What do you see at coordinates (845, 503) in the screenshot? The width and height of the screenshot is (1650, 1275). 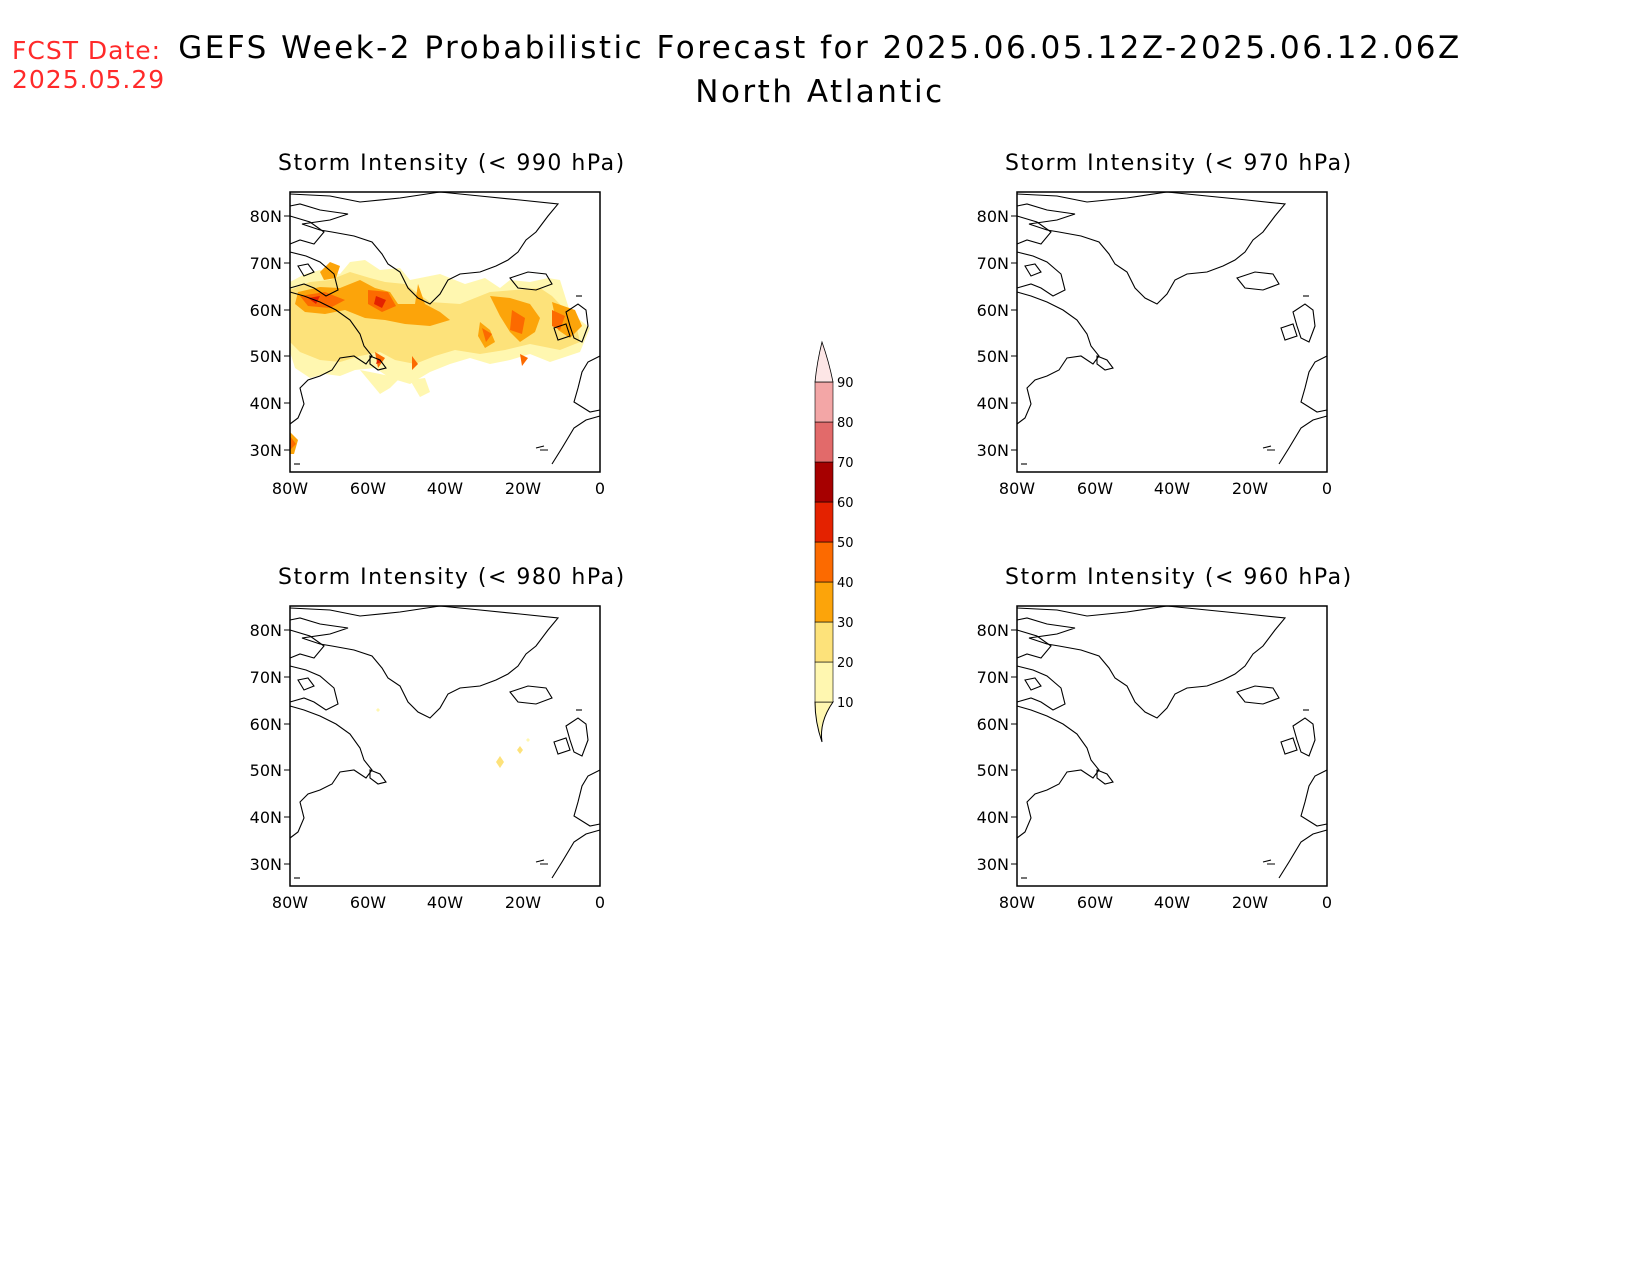 I see `colorbar-level-label: 60` at bounding box center [845, 503].